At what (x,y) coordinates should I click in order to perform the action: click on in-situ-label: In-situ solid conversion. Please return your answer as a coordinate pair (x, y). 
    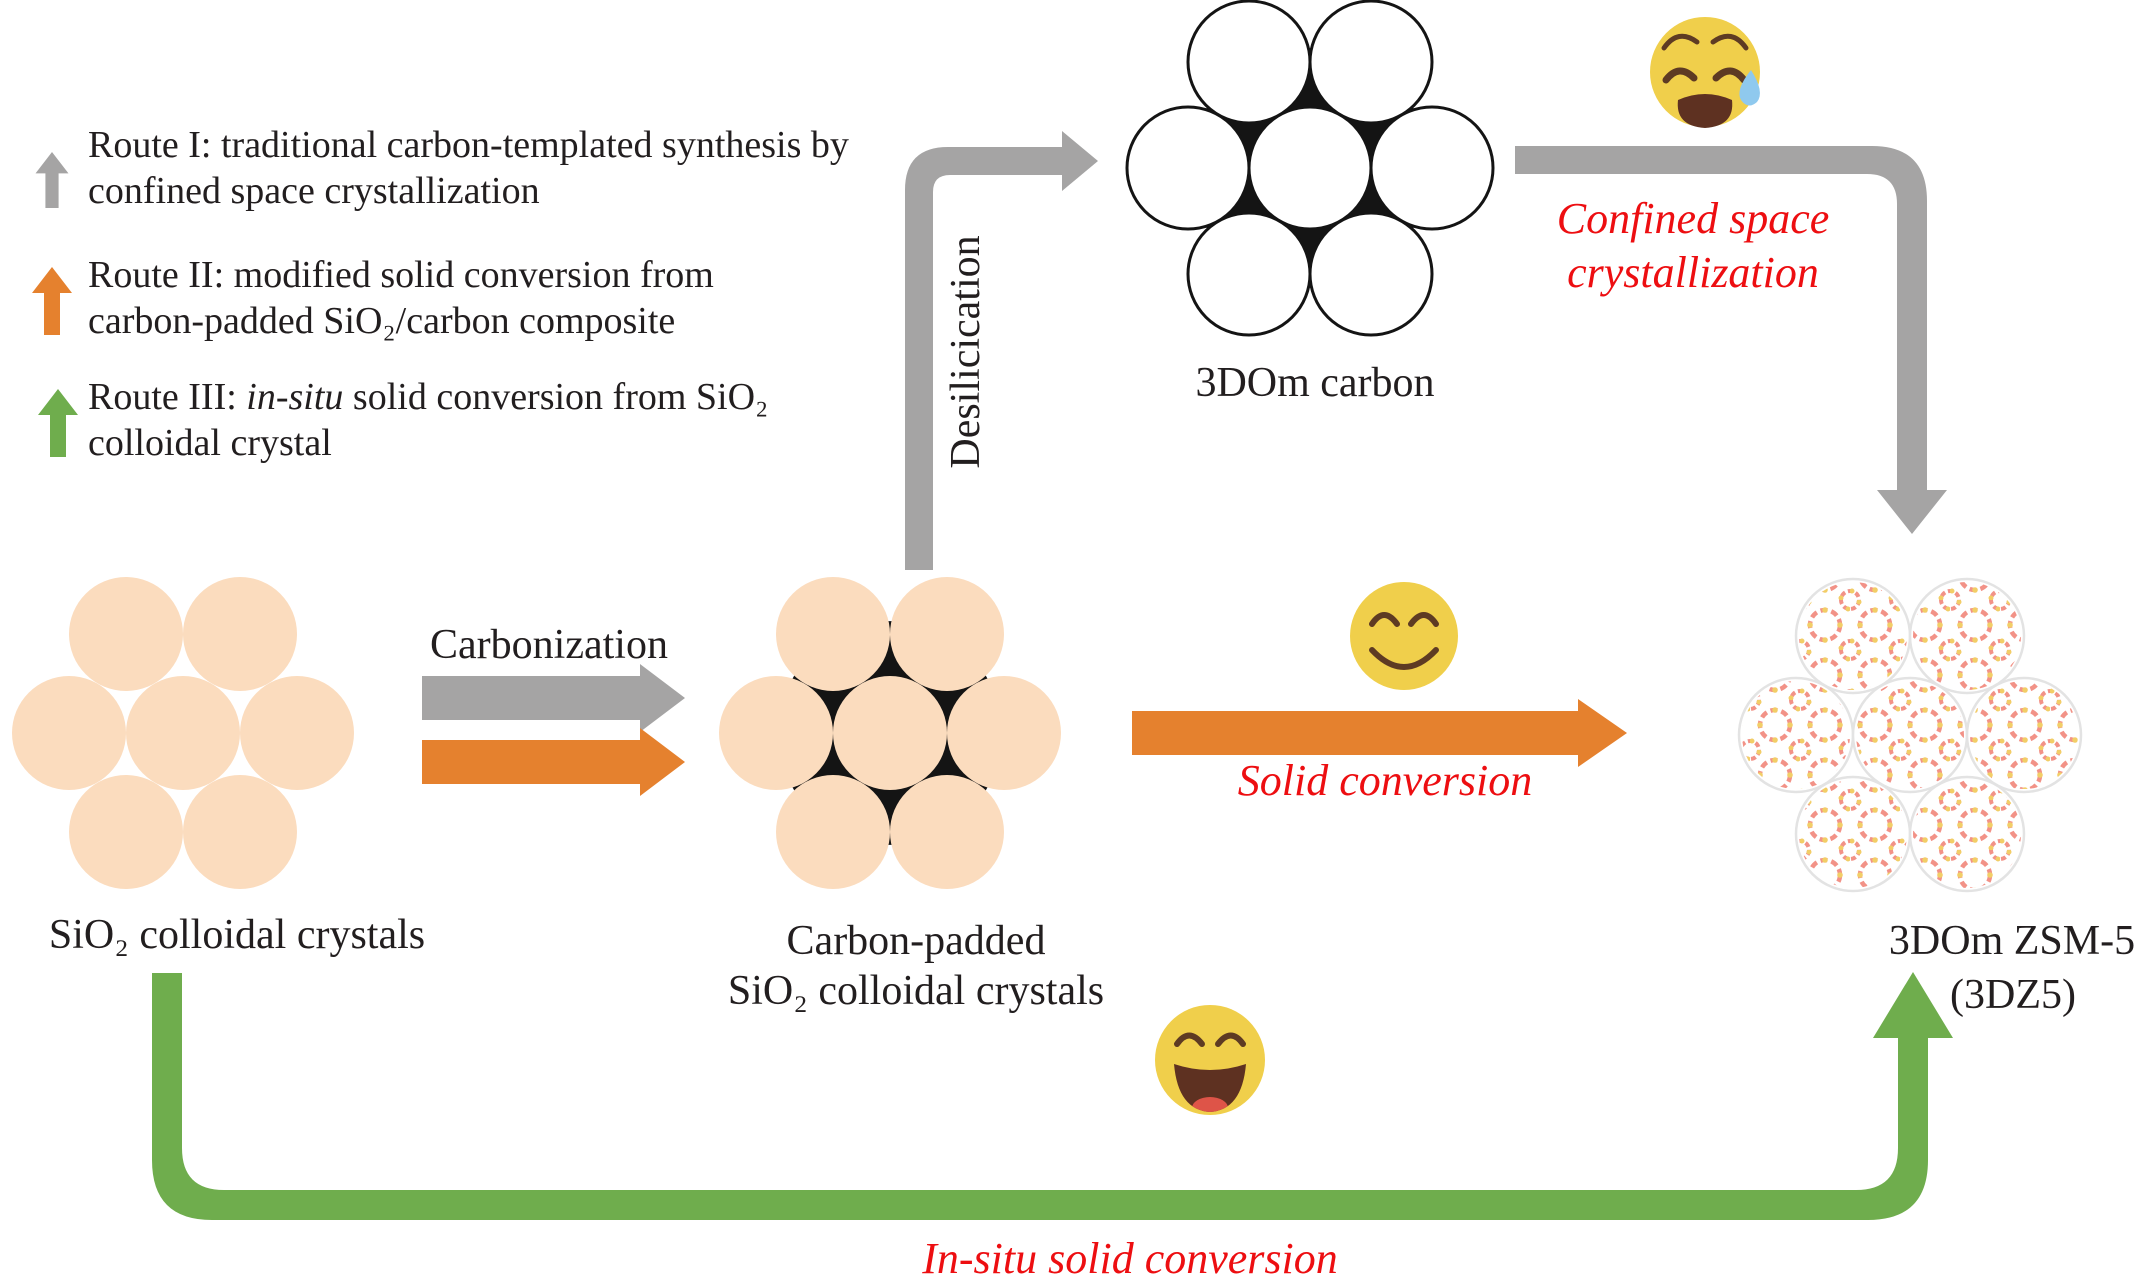
    Looking at the image, I should click on (1130, 1258).